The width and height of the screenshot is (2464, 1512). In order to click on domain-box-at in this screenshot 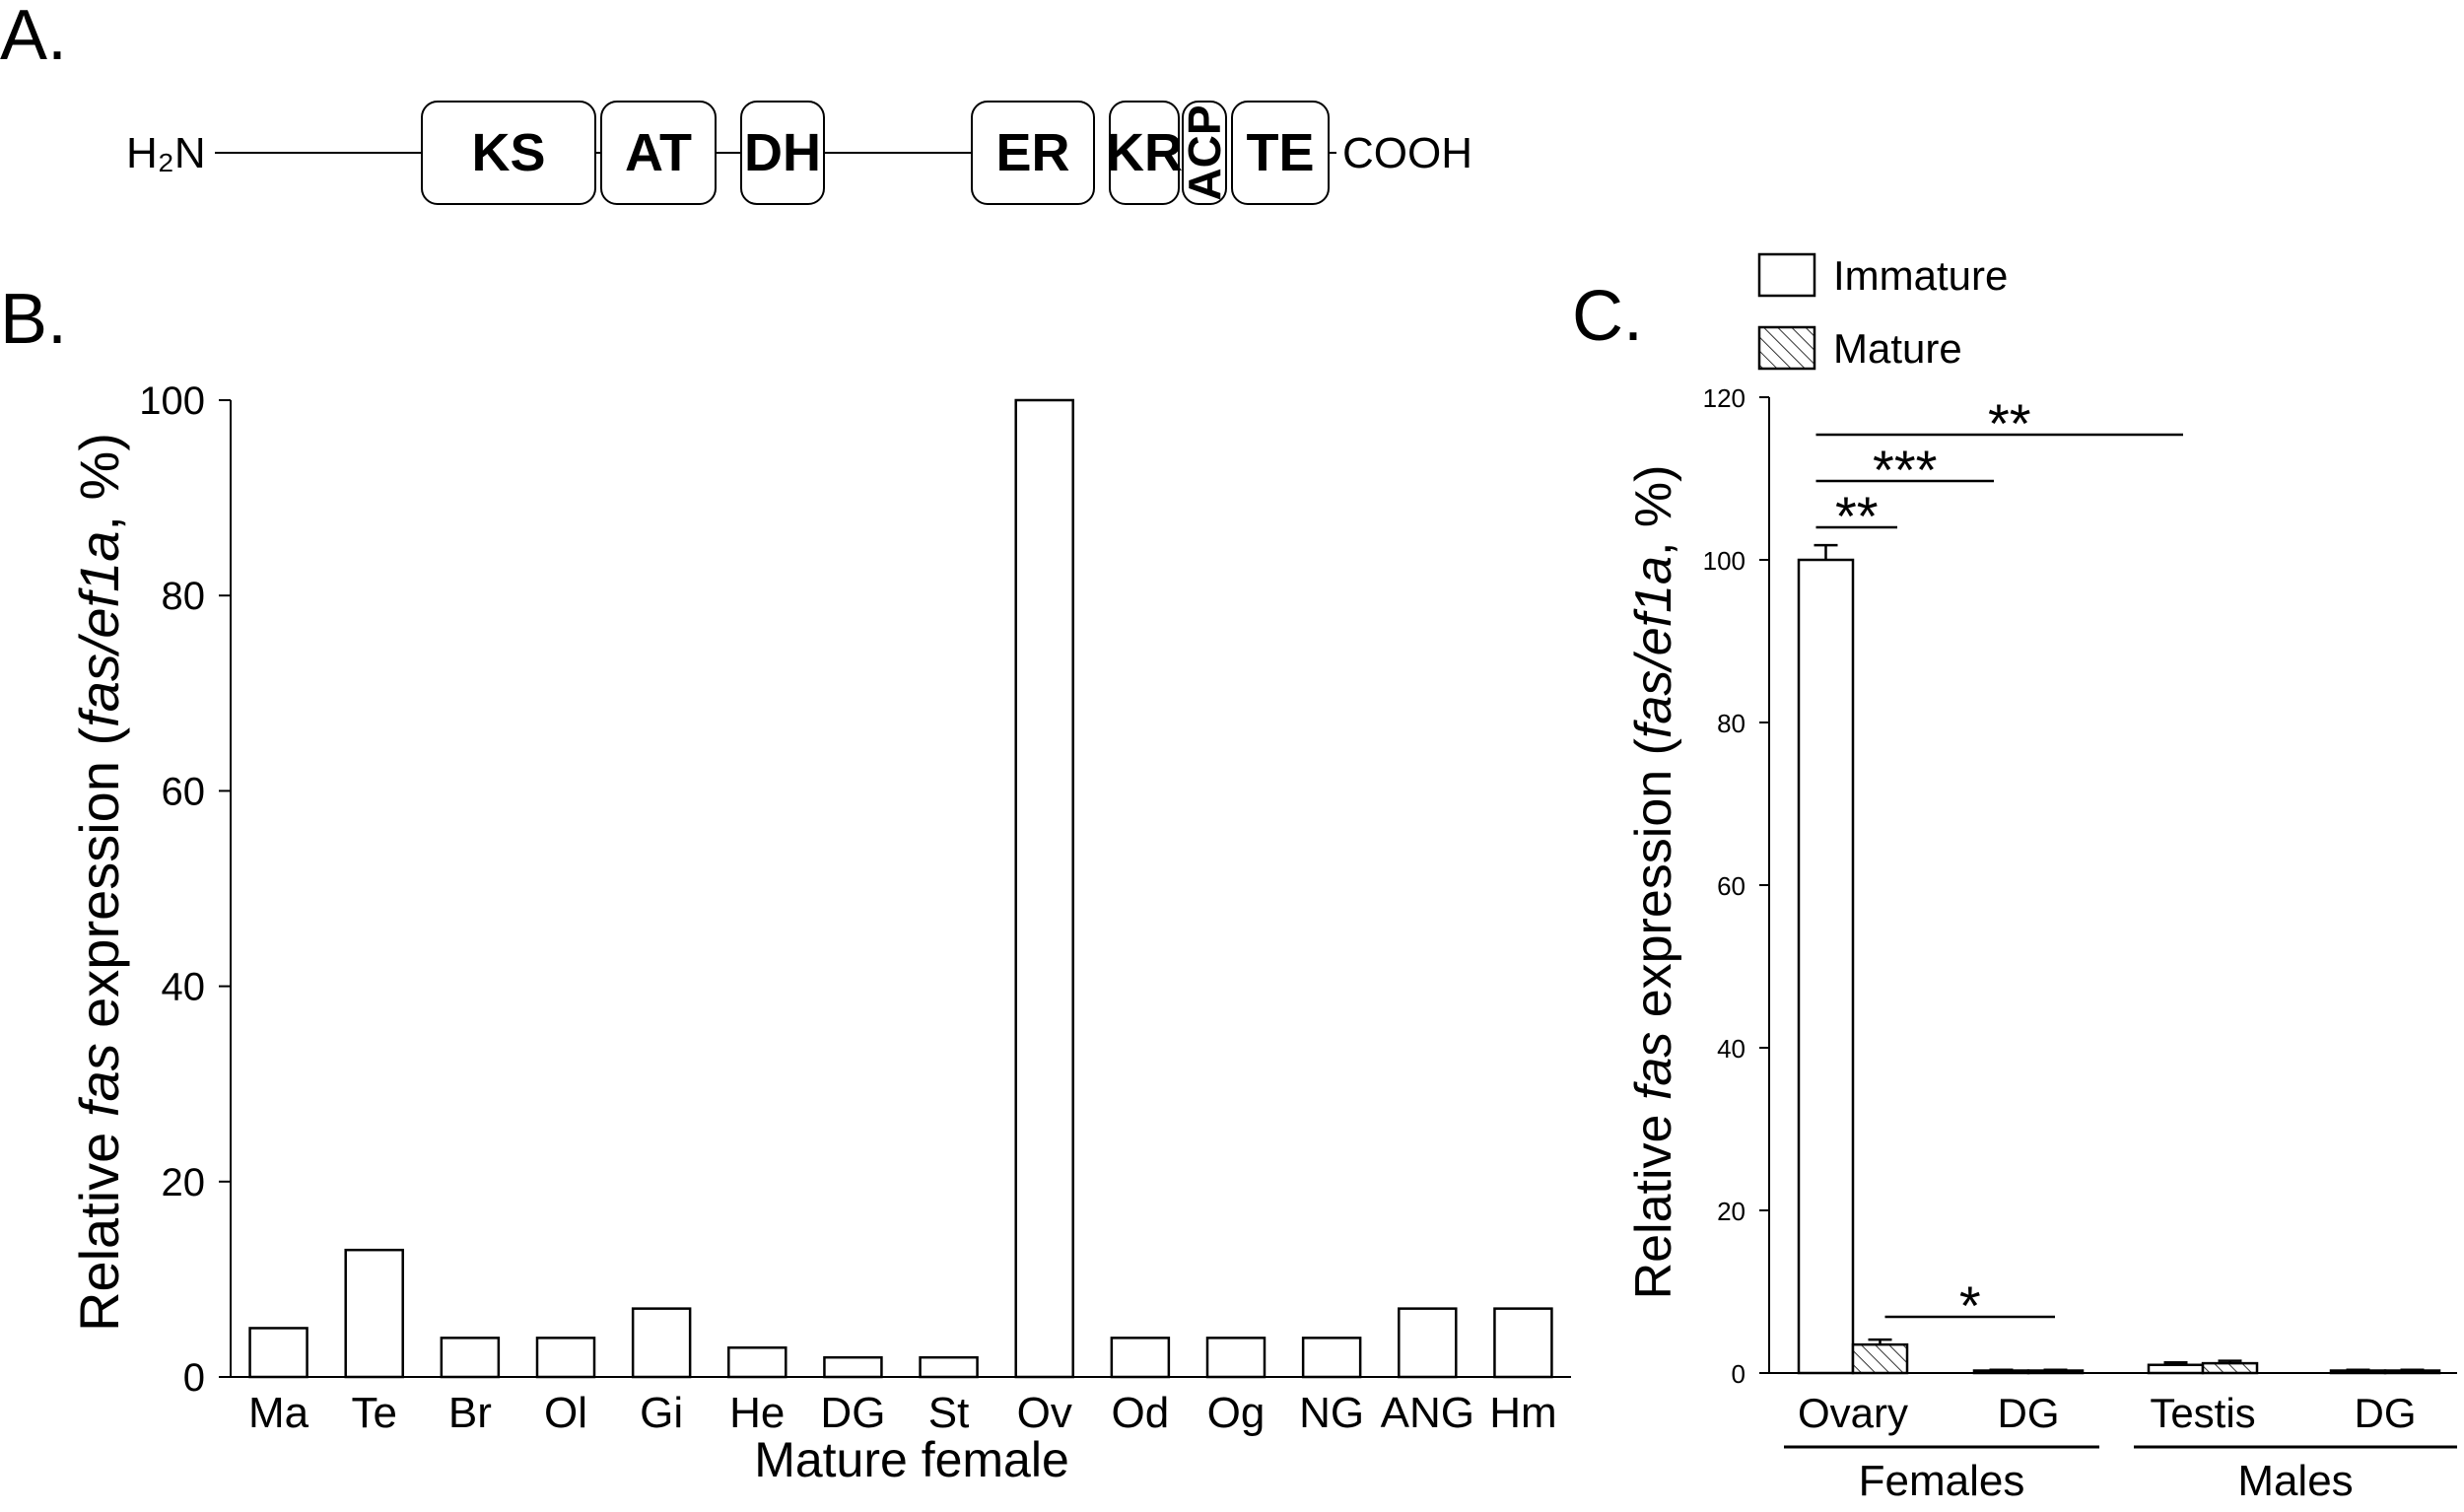, I will do `click(658, 153)`.